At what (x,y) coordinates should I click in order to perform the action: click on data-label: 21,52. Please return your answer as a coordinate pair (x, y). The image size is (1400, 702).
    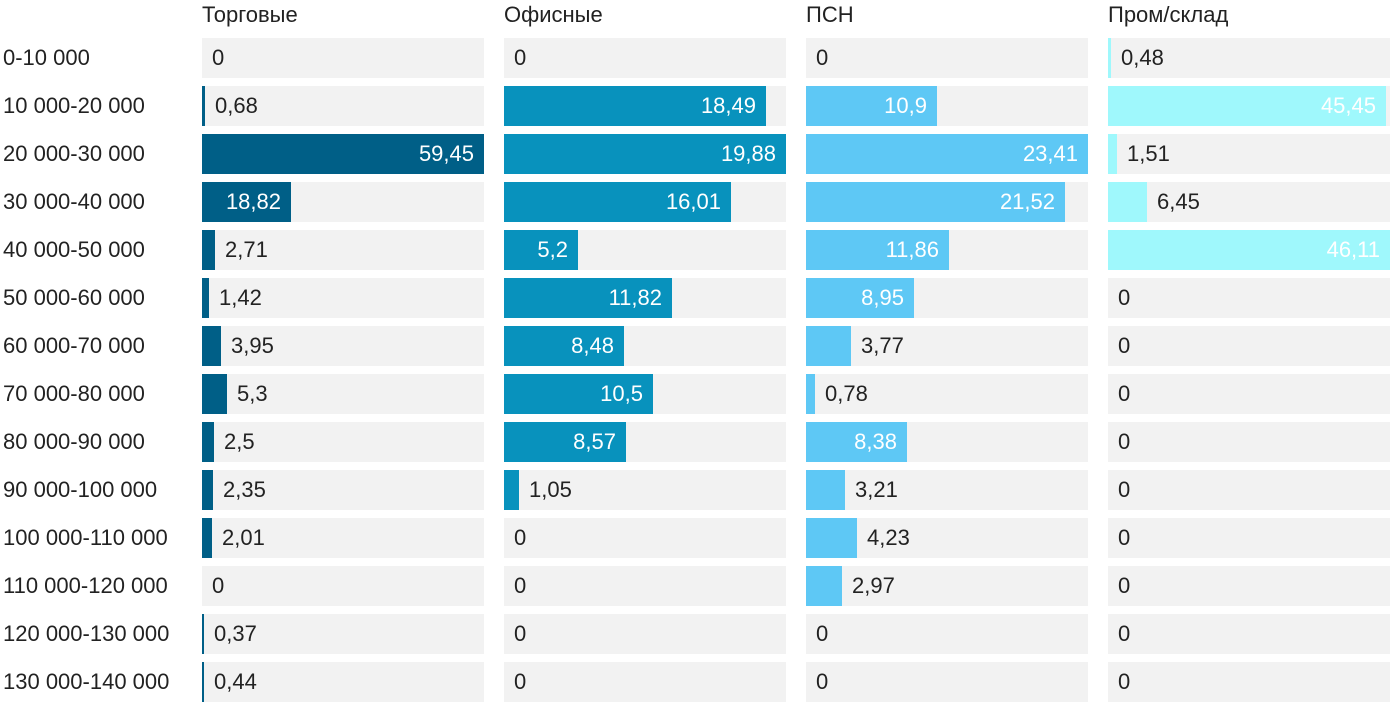
    Looking at the image, I should click on (1027, 201).